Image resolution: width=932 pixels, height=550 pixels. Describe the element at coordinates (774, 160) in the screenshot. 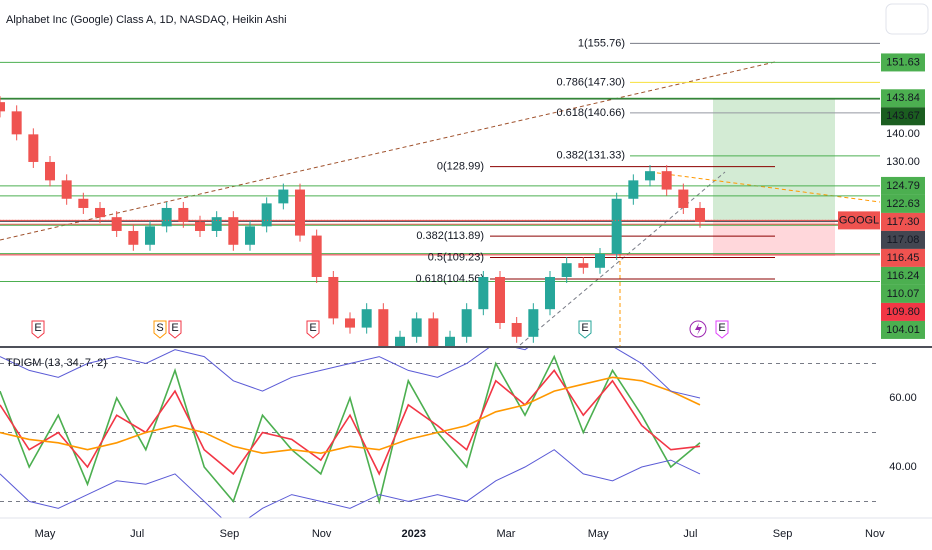

I see `profit-zone` at that location.